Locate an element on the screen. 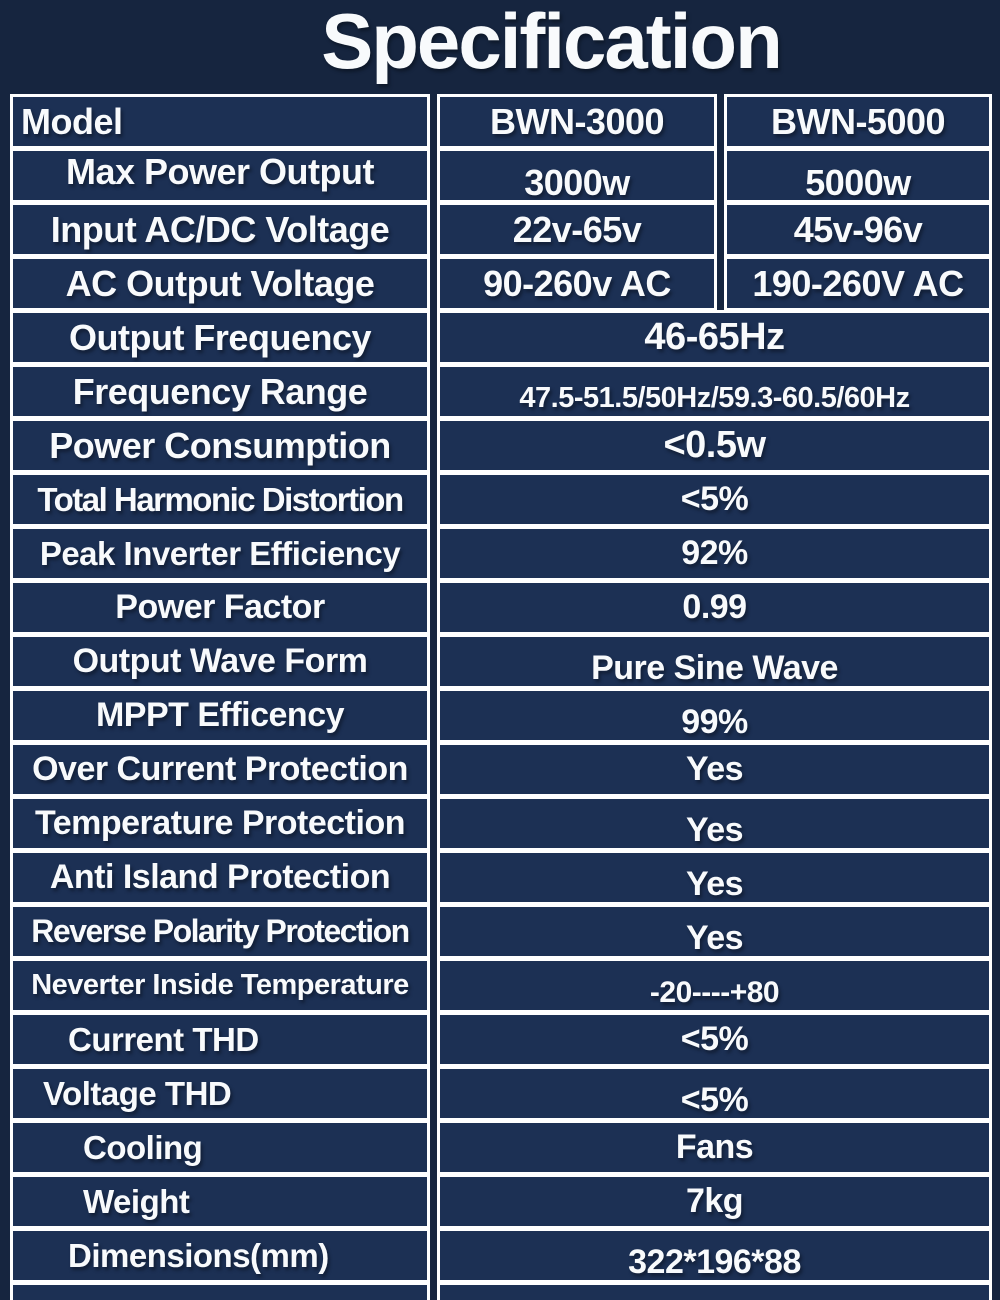  spec-row: Output Wave Form Pure Sine Wave is located at coordinates (501, 661).